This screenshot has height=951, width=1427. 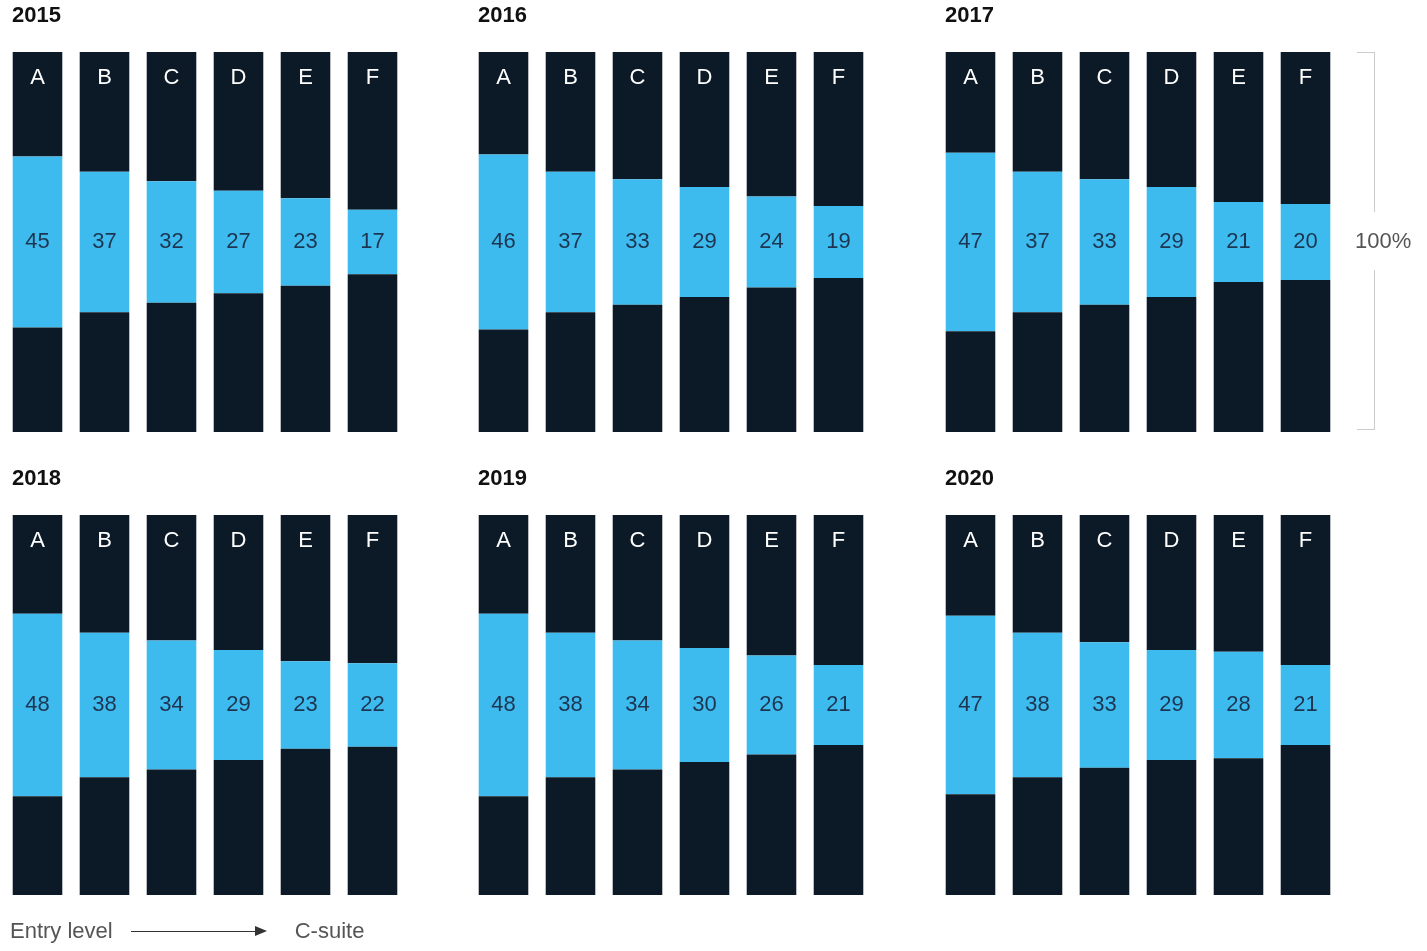 What do you see at coordinates (171, 241) in the screenshot?
I see `data-label: 32` at bounding box center [171, 241].